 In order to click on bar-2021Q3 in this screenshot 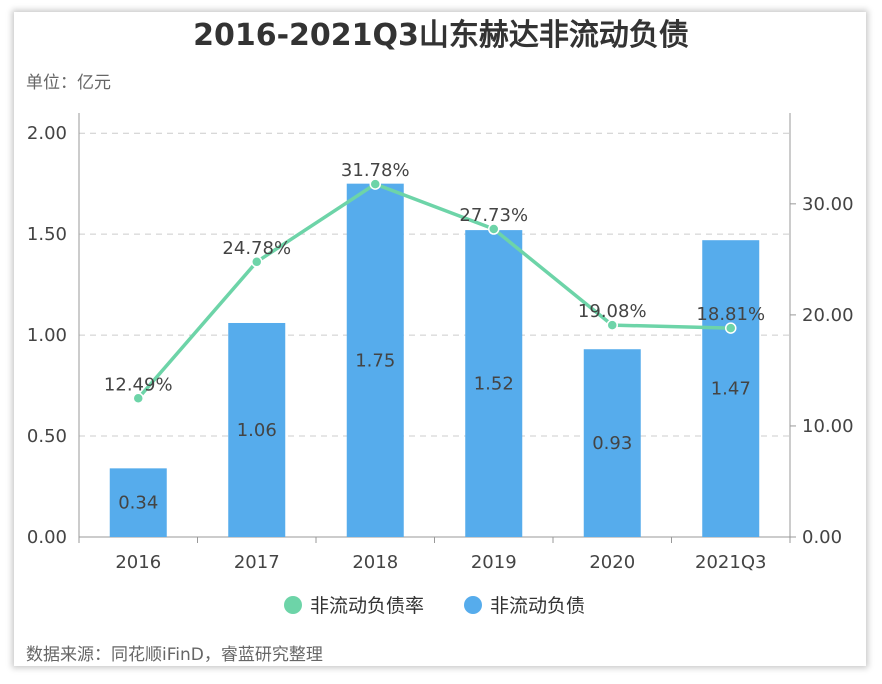, I will do `click(731, 388)`.